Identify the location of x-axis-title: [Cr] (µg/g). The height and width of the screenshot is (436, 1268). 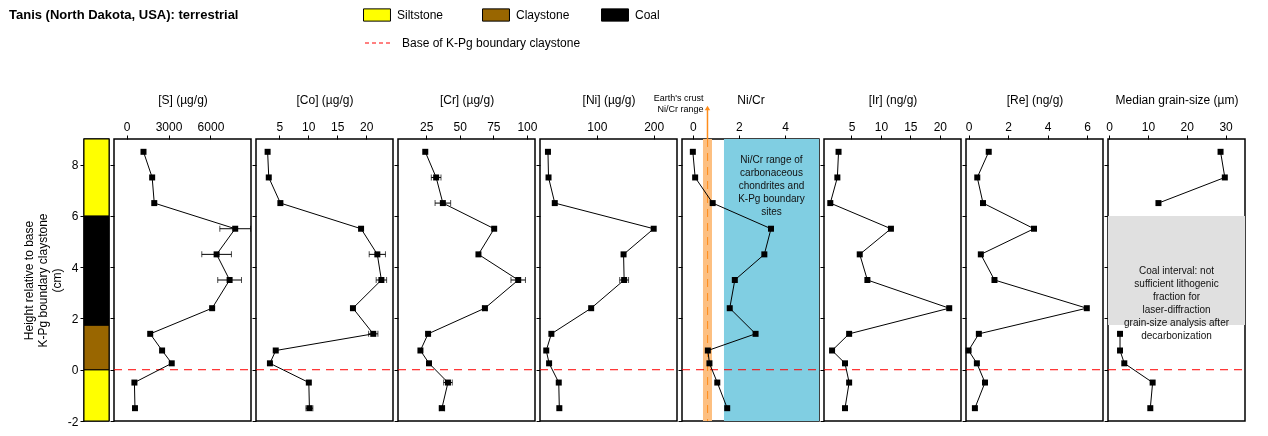
(467, 99).